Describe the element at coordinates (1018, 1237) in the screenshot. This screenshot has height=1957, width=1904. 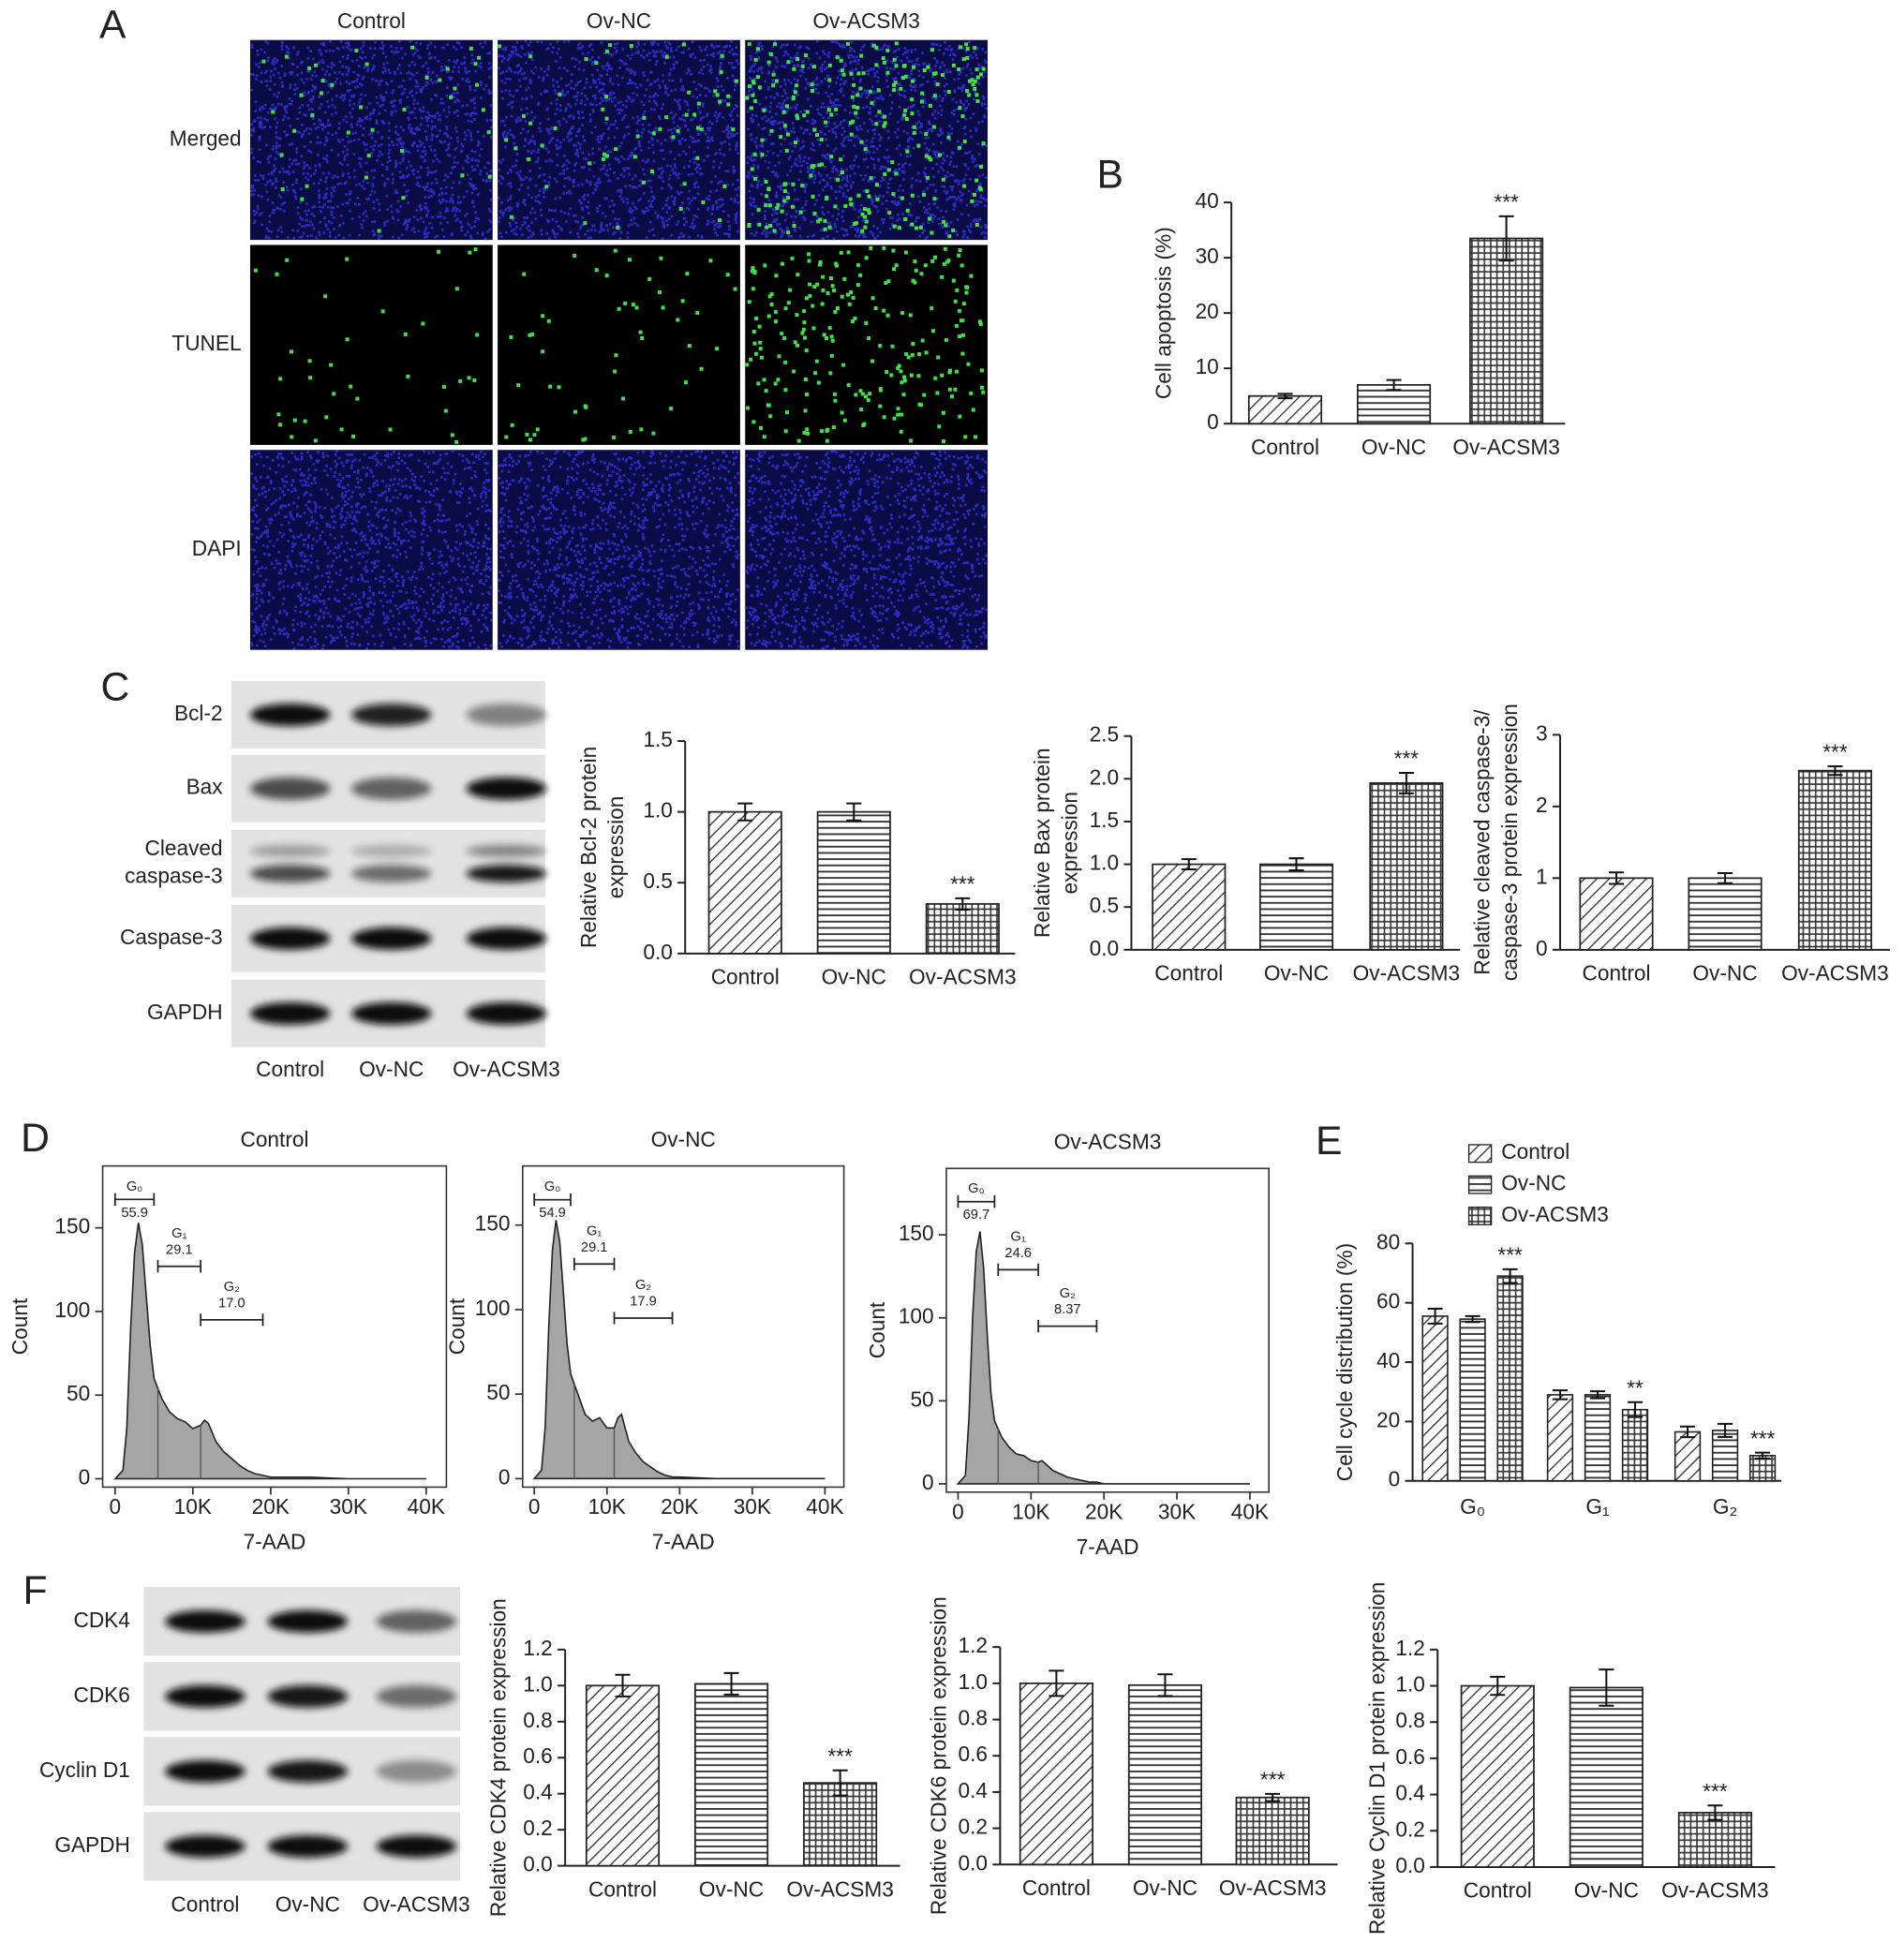
I see `gate-name: G₁` at that location.